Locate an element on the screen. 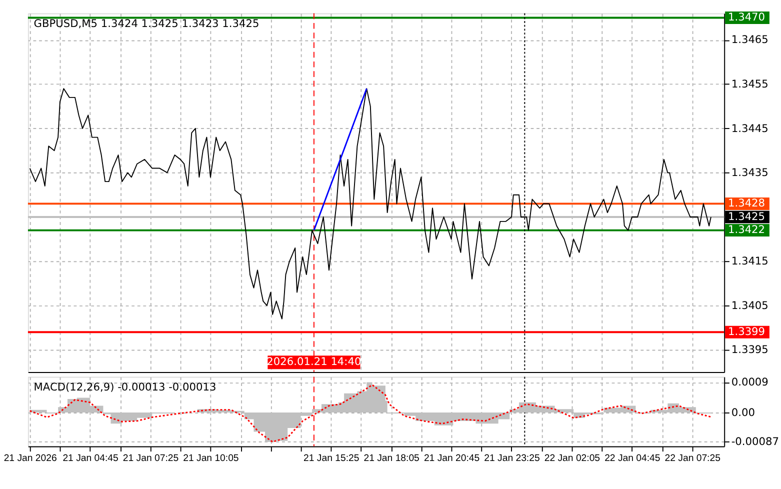 This screenshot has width=781, height=489. y-tick-label: 1.3405 is located at coordinates (749, 306).